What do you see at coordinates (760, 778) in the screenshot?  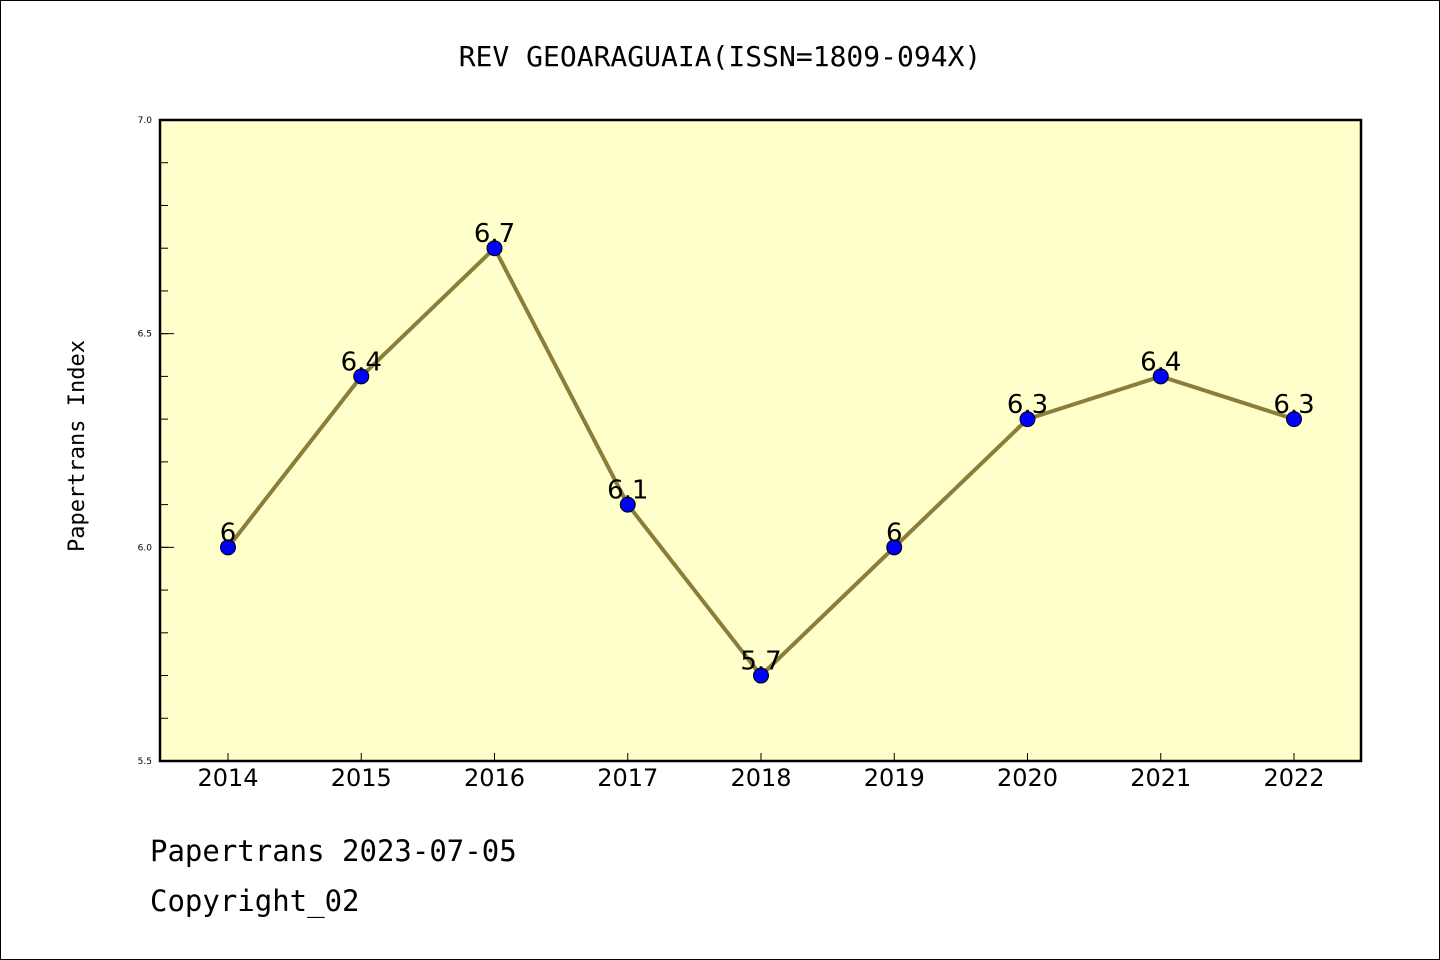 I see `x-tick-label: 2018` at bounding box center [760, 778].